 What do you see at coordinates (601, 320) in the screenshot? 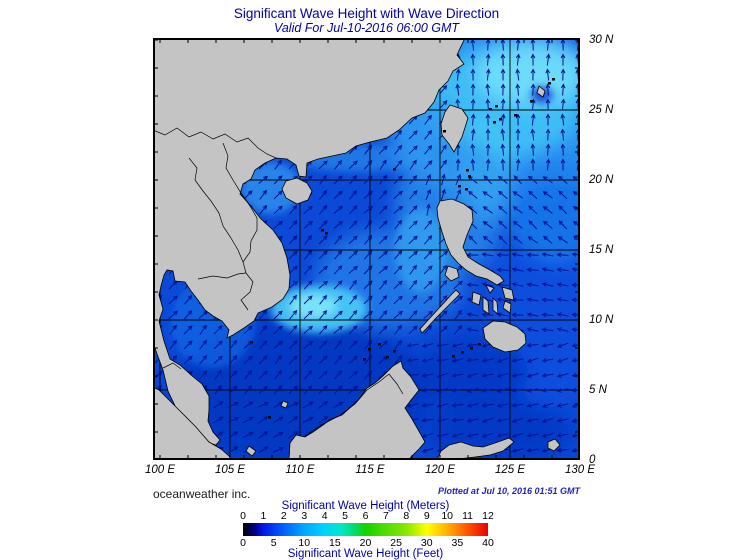
I see `lat-tick-label: 10 N` at bounding box center [601, 320].